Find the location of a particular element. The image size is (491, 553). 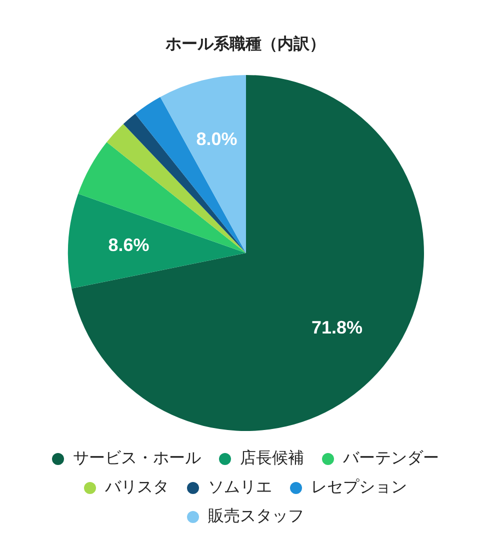

data-label: 71.8% is located at coordinates (337, 327).